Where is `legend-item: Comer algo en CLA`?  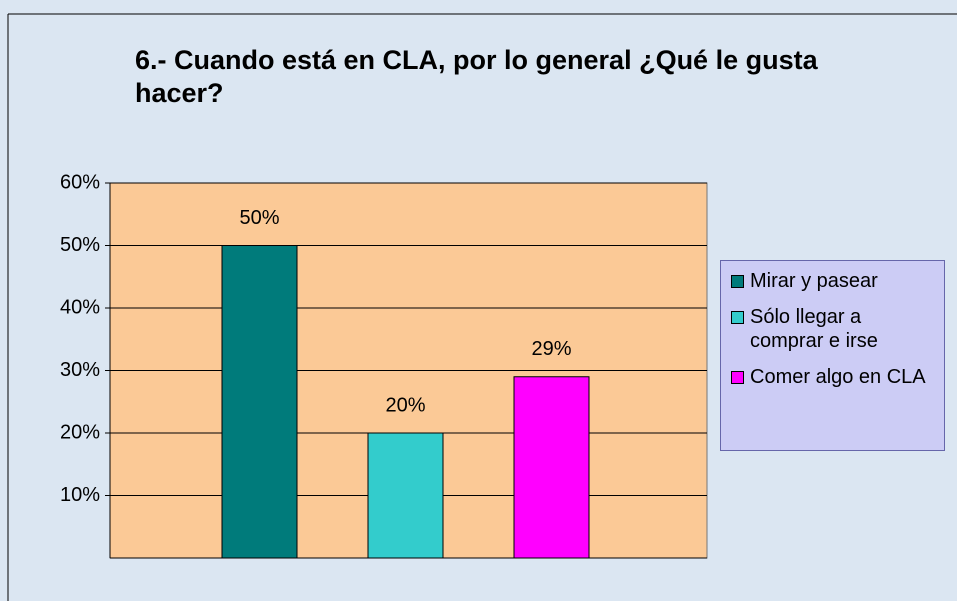 legend-item: Comer algo en CLA is located at coordinates (834, 377).